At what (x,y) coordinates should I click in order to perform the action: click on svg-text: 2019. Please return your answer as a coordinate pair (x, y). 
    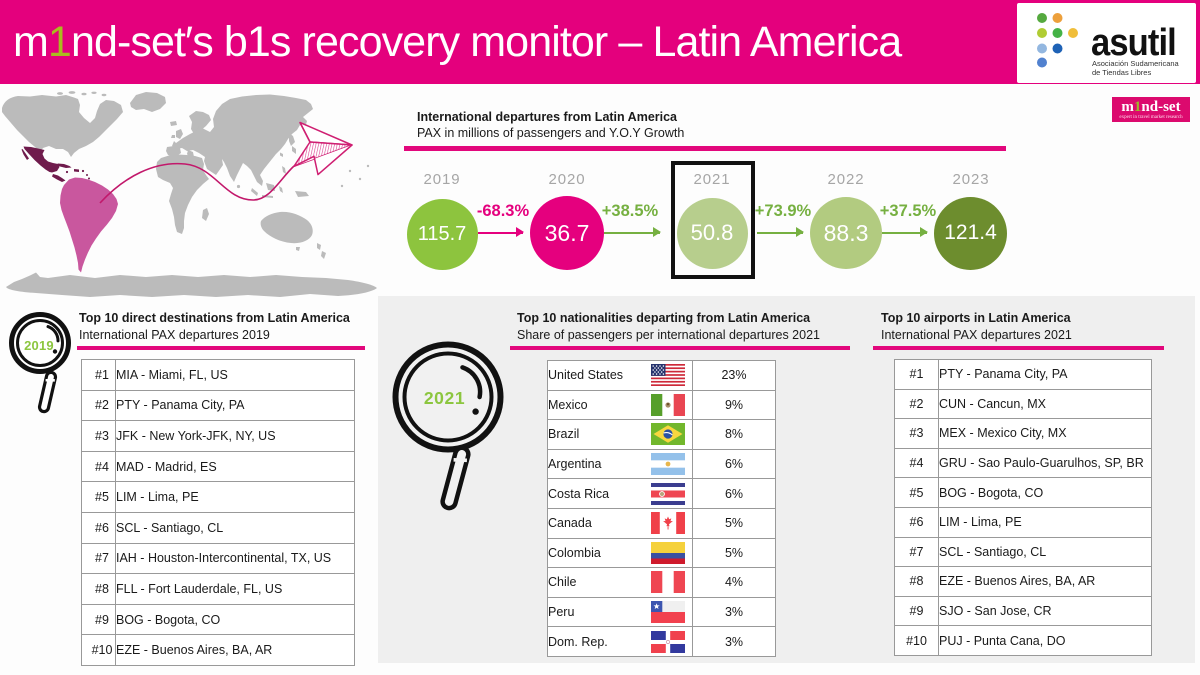
    Looking at the image, I should click on (39, 345).